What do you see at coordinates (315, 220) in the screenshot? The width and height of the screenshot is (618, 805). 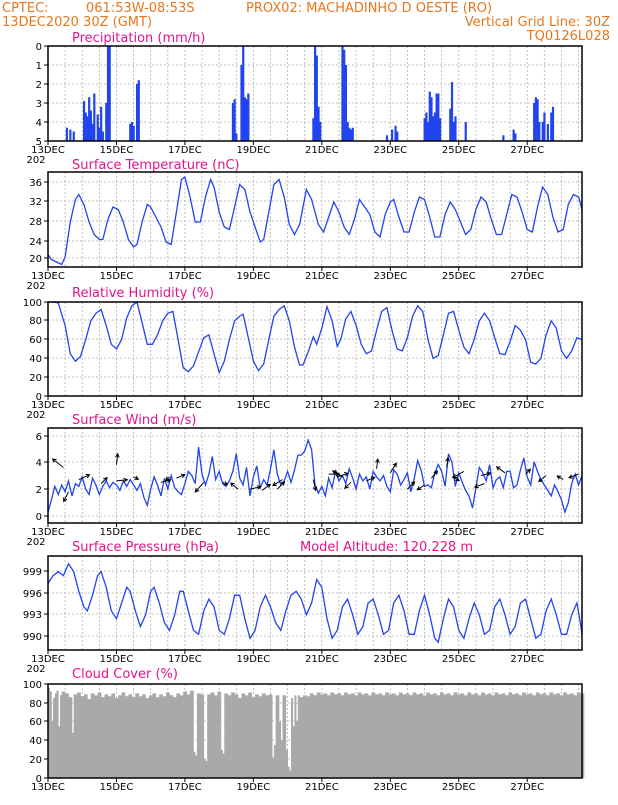 I see `series-line` at bounding box center [315, 220].